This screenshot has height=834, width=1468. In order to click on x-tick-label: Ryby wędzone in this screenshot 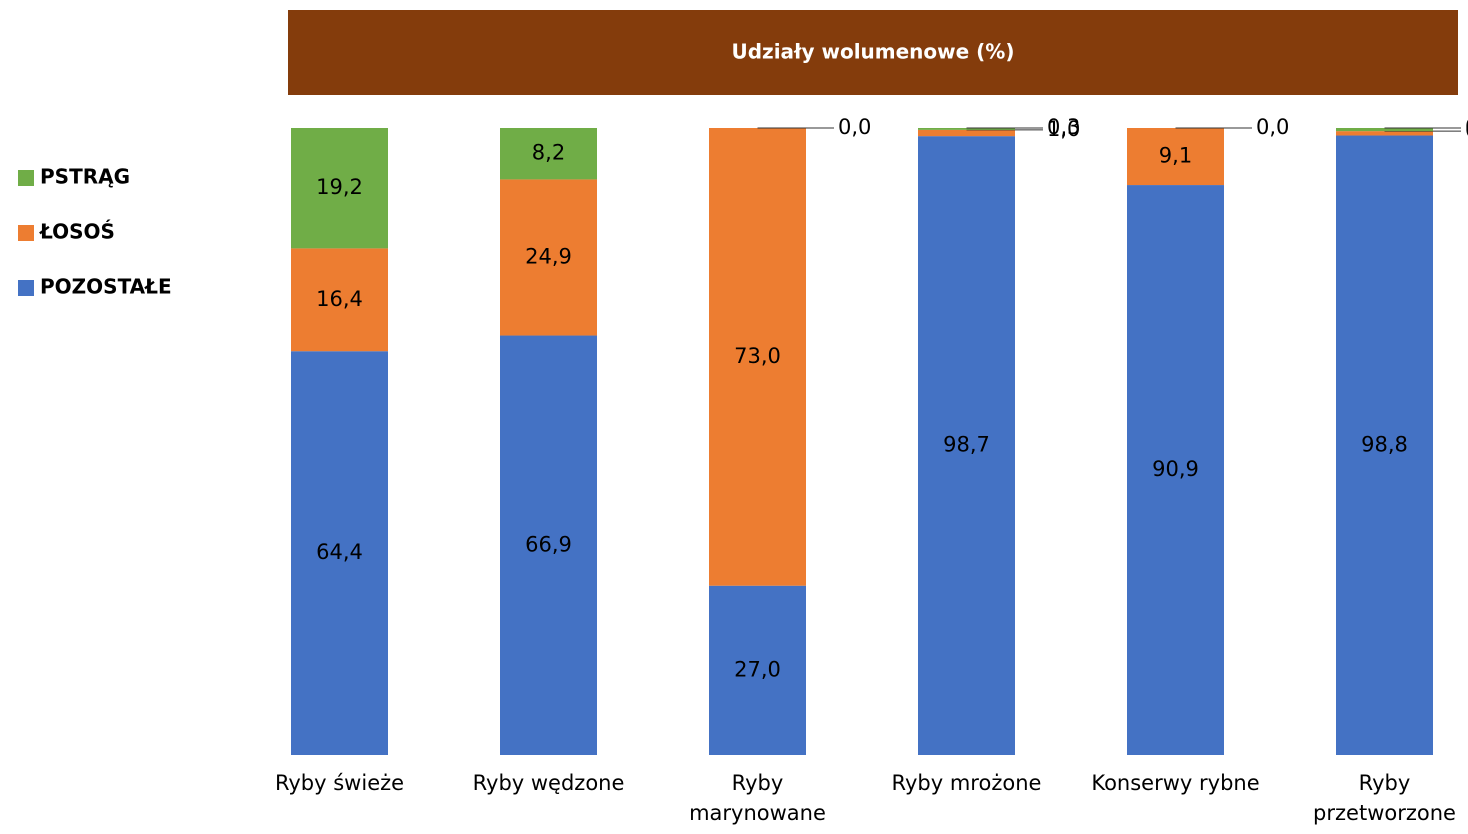, I will do `click(548, 783)`.